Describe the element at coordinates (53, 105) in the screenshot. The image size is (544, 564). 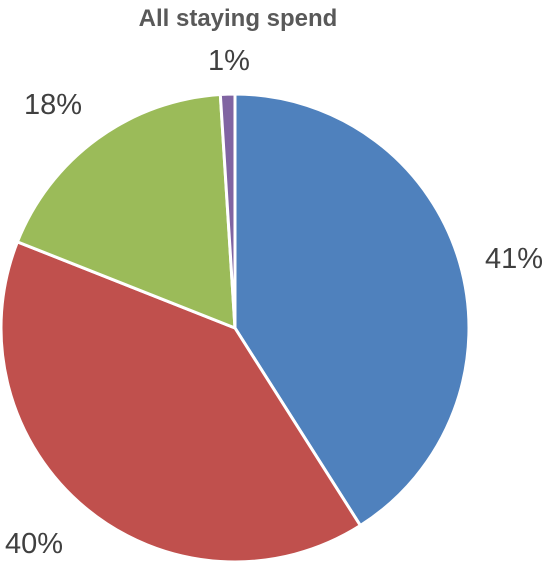
I see `data-label-3: 18%` at that location.